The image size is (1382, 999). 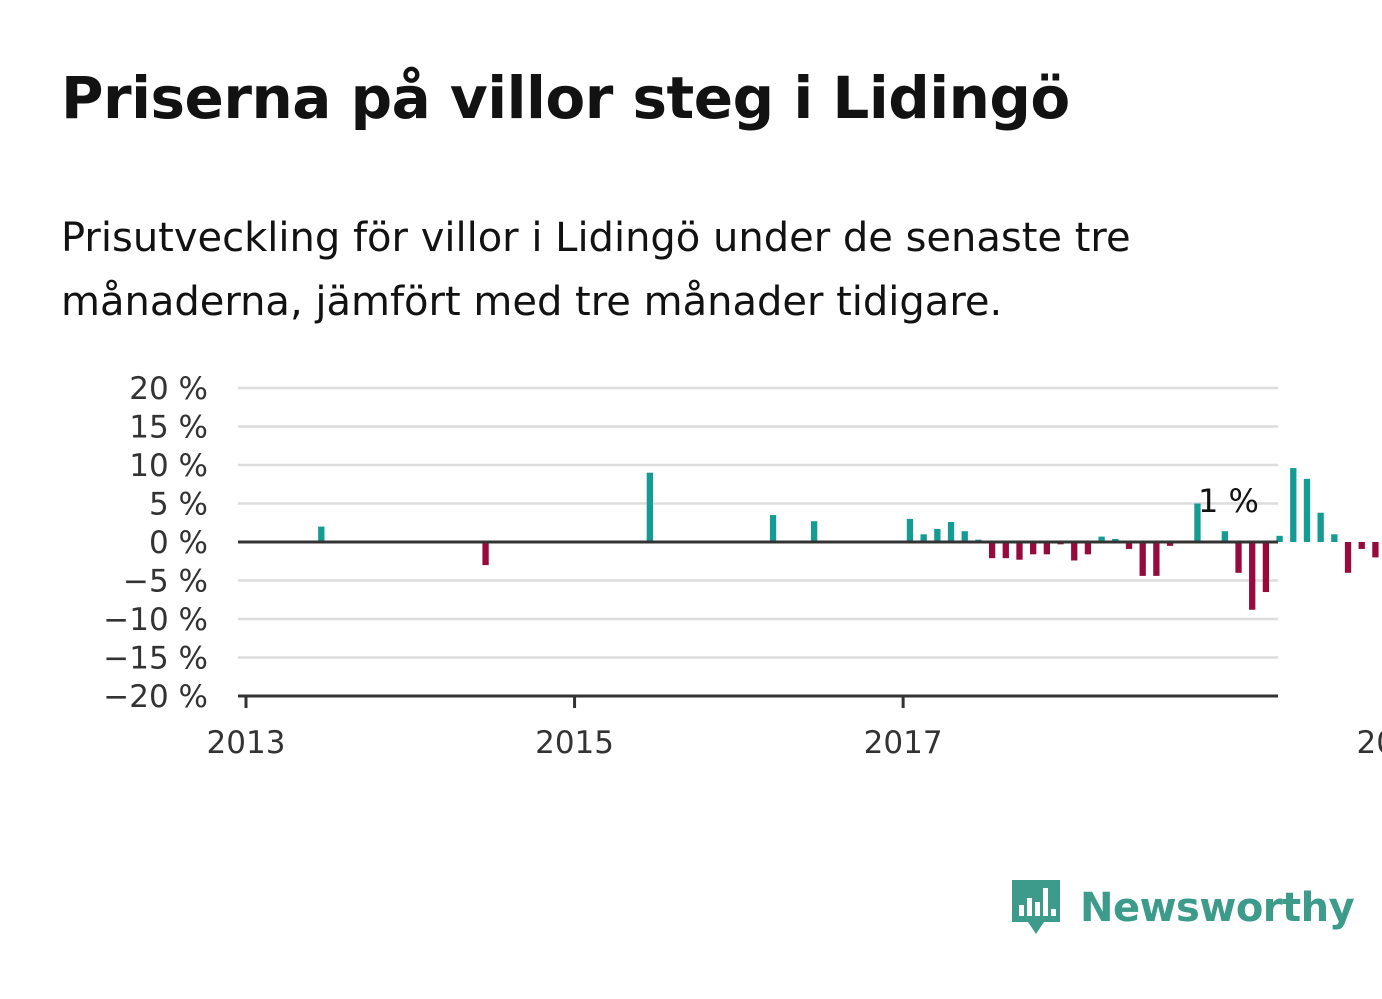 I want to click on x-tick-label: 2013, so click(x=246, y=743).